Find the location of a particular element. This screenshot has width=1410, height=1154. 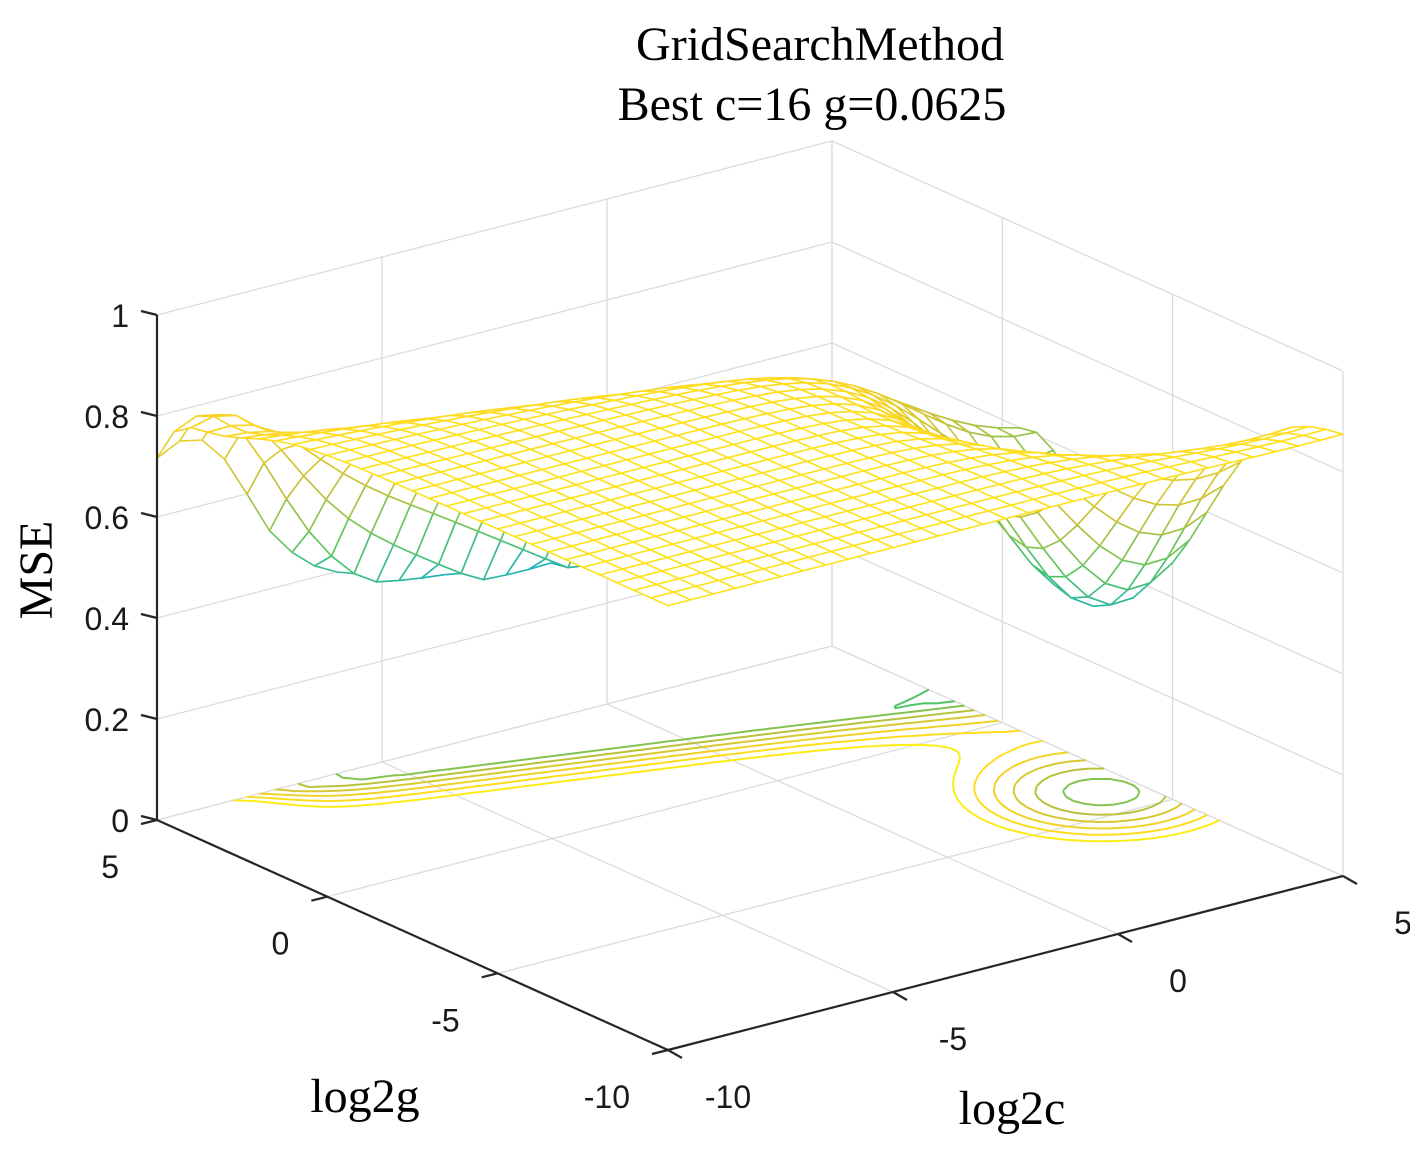

y-tick-label: 0 is located at coordinates (281, 944).